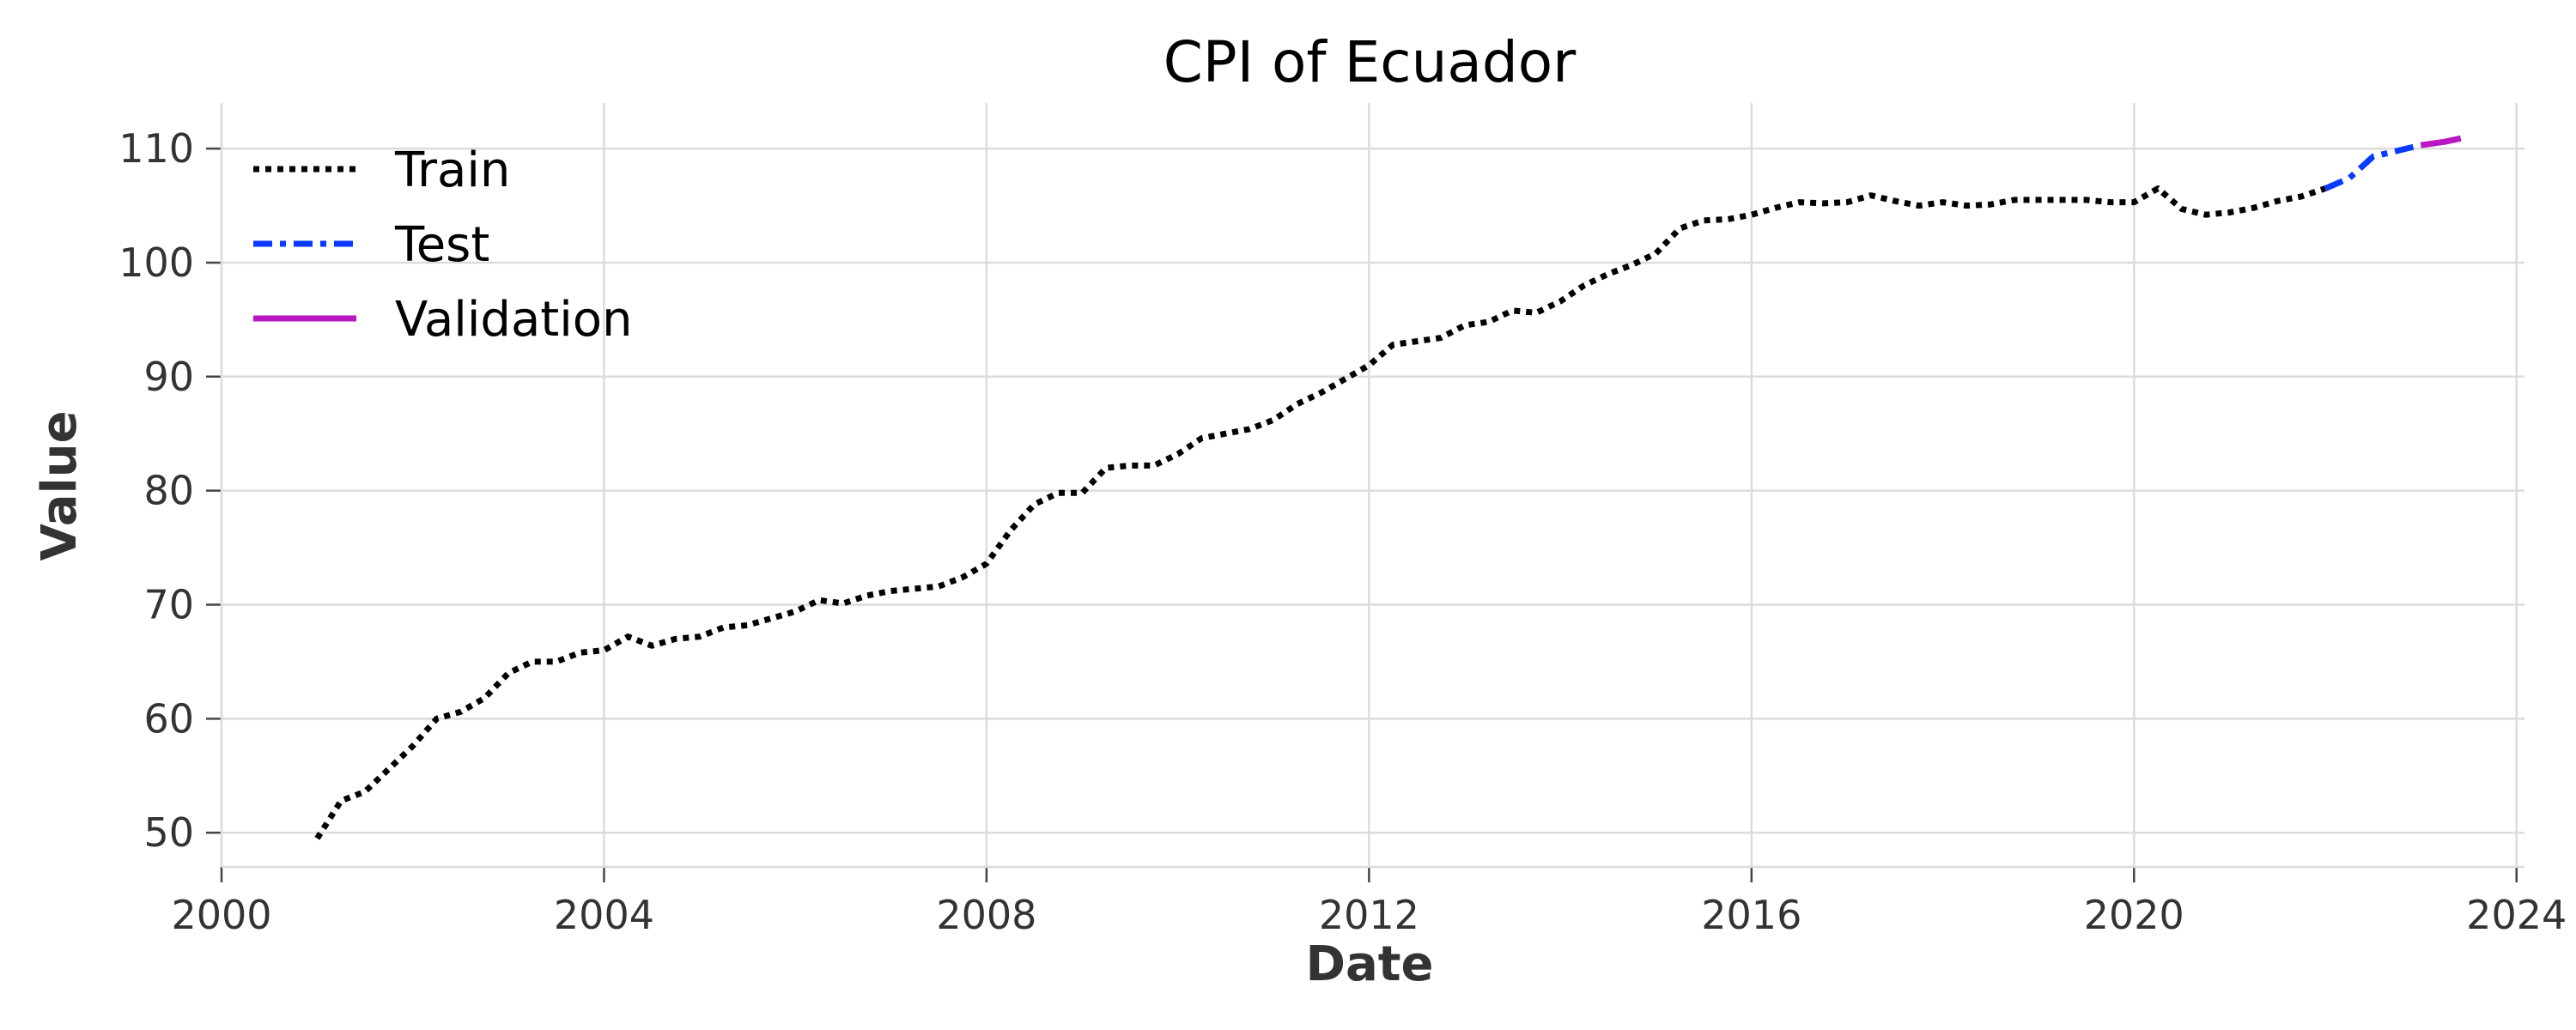  I want to click on x-tick-label: 2004, so click(604, 915).